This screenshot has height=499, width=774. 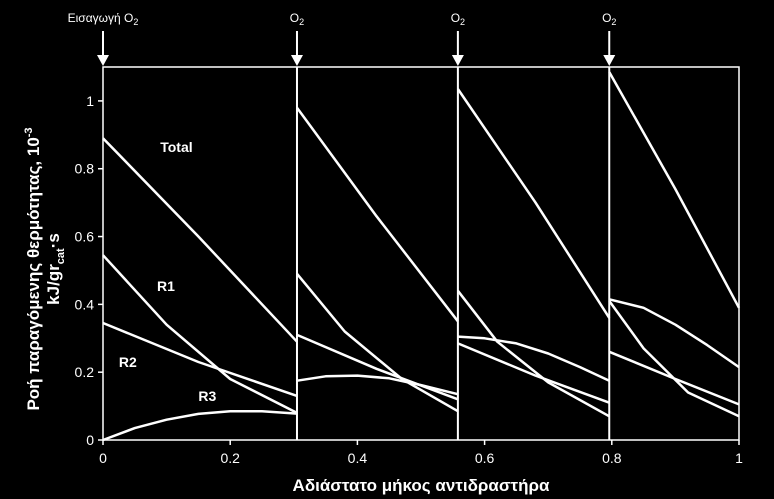 What do you see at coordinates (85, 237) in the screenshot?
I see `y-tick-label: 0.6` at bounding box center [85, 237].